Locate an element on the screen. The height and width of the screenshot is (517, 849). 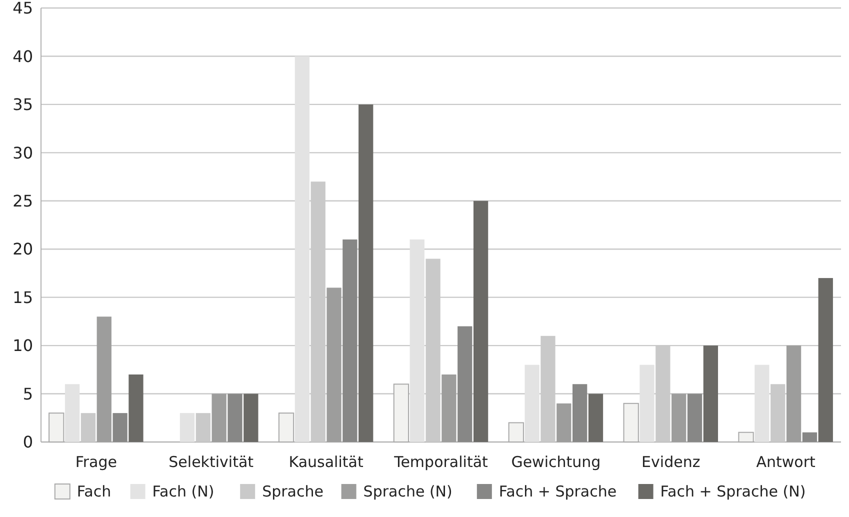
legend-label: Fach + Sprache (N) is located at coordinates (733, 491).